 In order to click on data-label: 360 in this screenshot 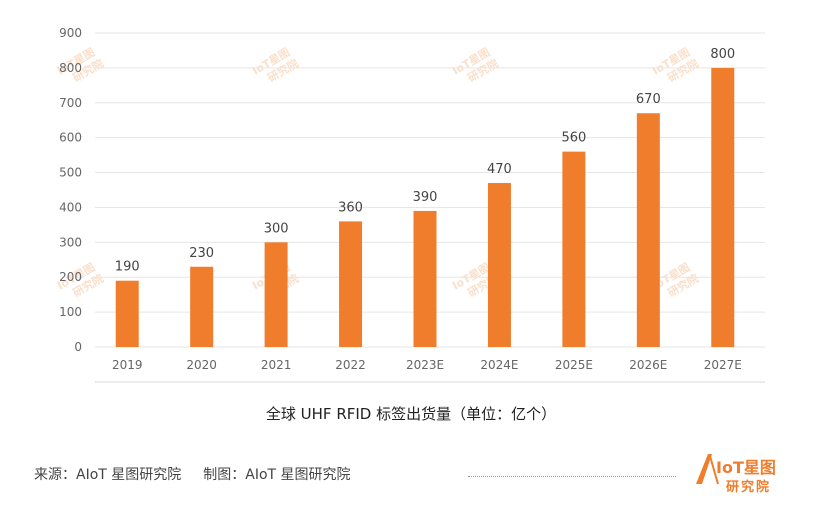, I will do `click(350, 207)`.